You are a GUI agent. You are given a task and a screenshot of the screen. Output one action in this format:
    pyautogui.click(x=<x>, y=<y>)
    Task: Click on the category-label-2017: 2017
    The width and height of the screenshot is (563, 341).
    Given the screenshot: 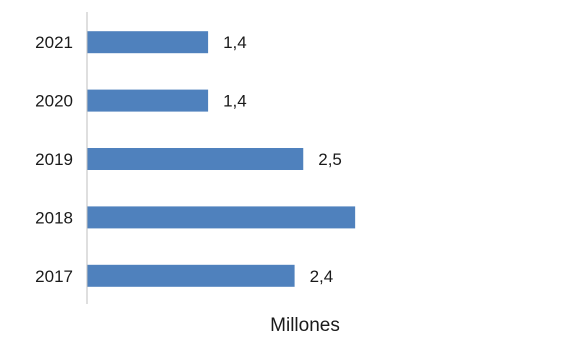 What is the action you would take?
    pyautogui.click(x=54, y=276)
    